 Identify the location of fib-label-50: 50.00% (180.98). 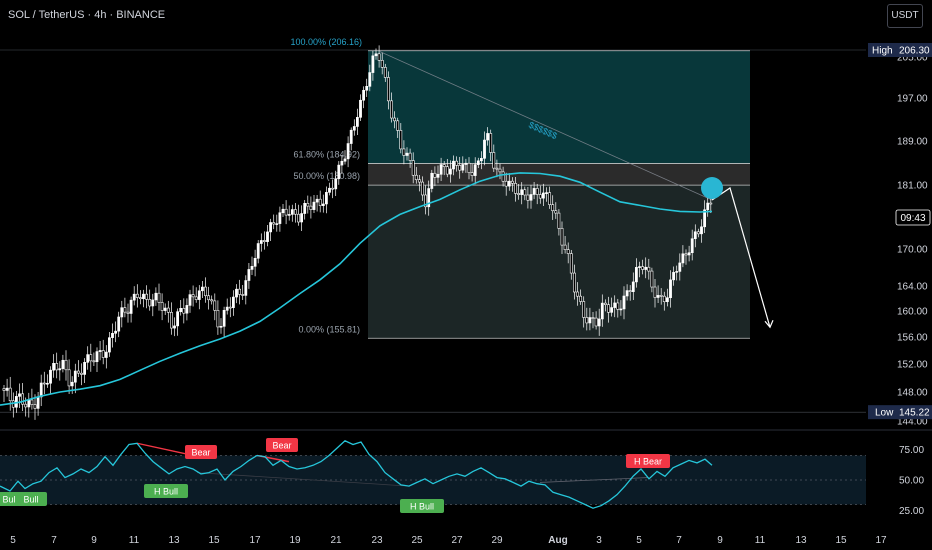
(326, 176).